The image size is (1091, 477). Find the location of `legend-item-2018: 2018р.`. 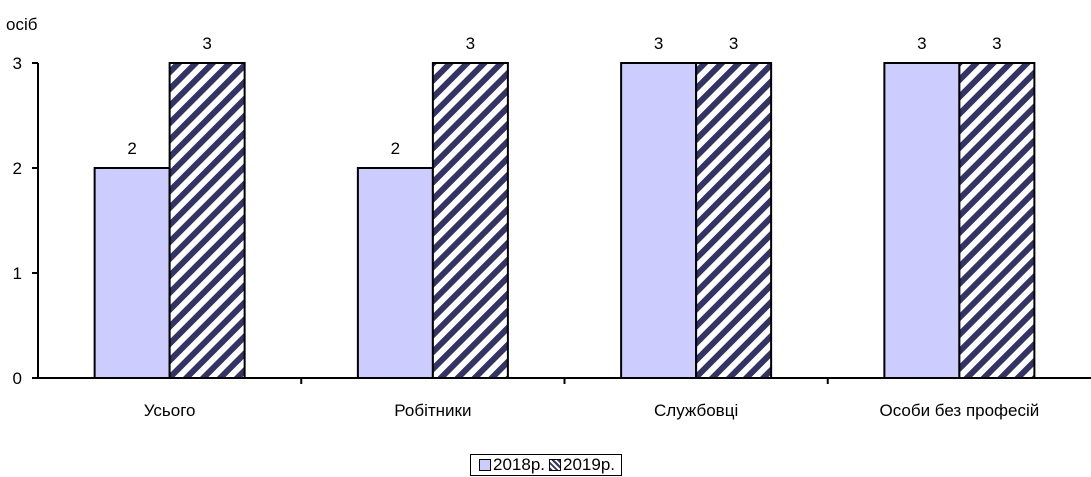

legend-item-2018: 2018р. is located at coordinates (512, 465).